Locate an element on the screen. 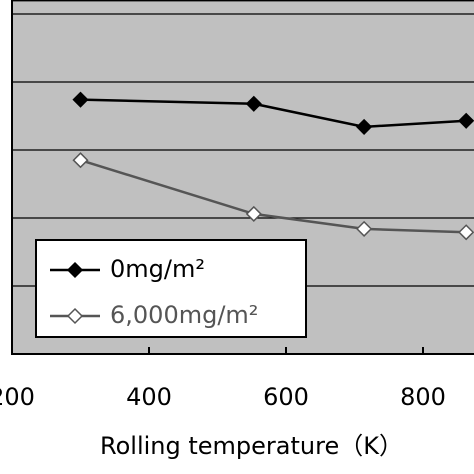 This screenshot has height=474, width=474. legend-label: 6,000mg/m² is located at coordinates (184, 315).